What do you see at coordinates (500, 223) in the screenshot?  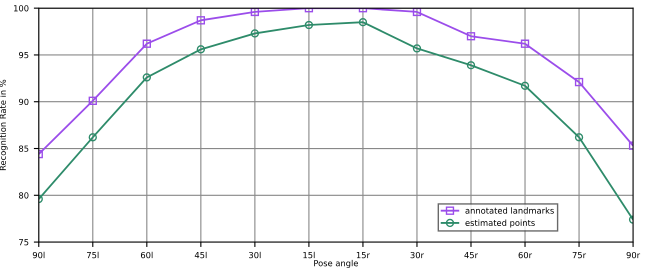 I see `legend-label: estimated points` at bounding box center [500, 223].